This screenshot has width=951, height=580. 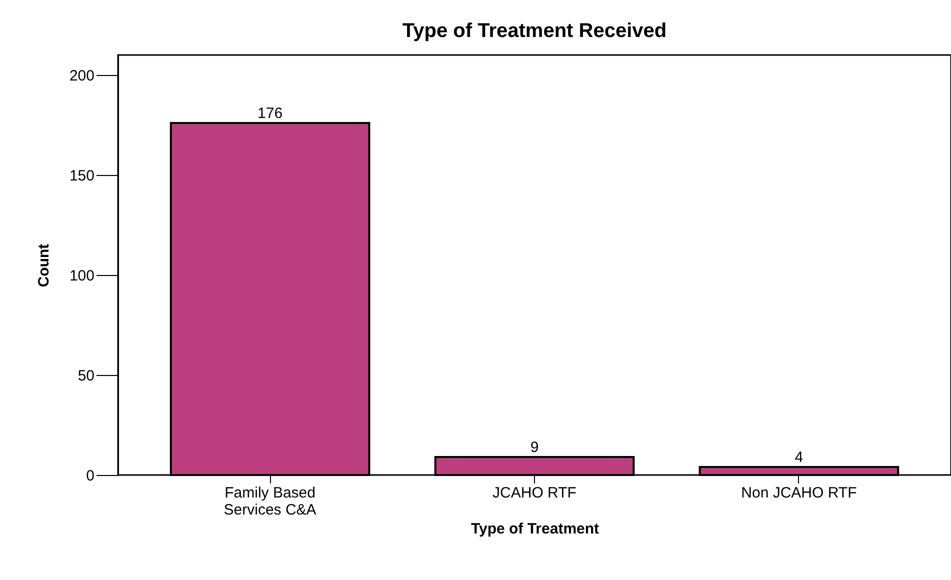 What do you see at coordinates (535, 529) in the screenshot?
I see `x-axis-title: Type of Treatment` at bounding box center [535, 529].